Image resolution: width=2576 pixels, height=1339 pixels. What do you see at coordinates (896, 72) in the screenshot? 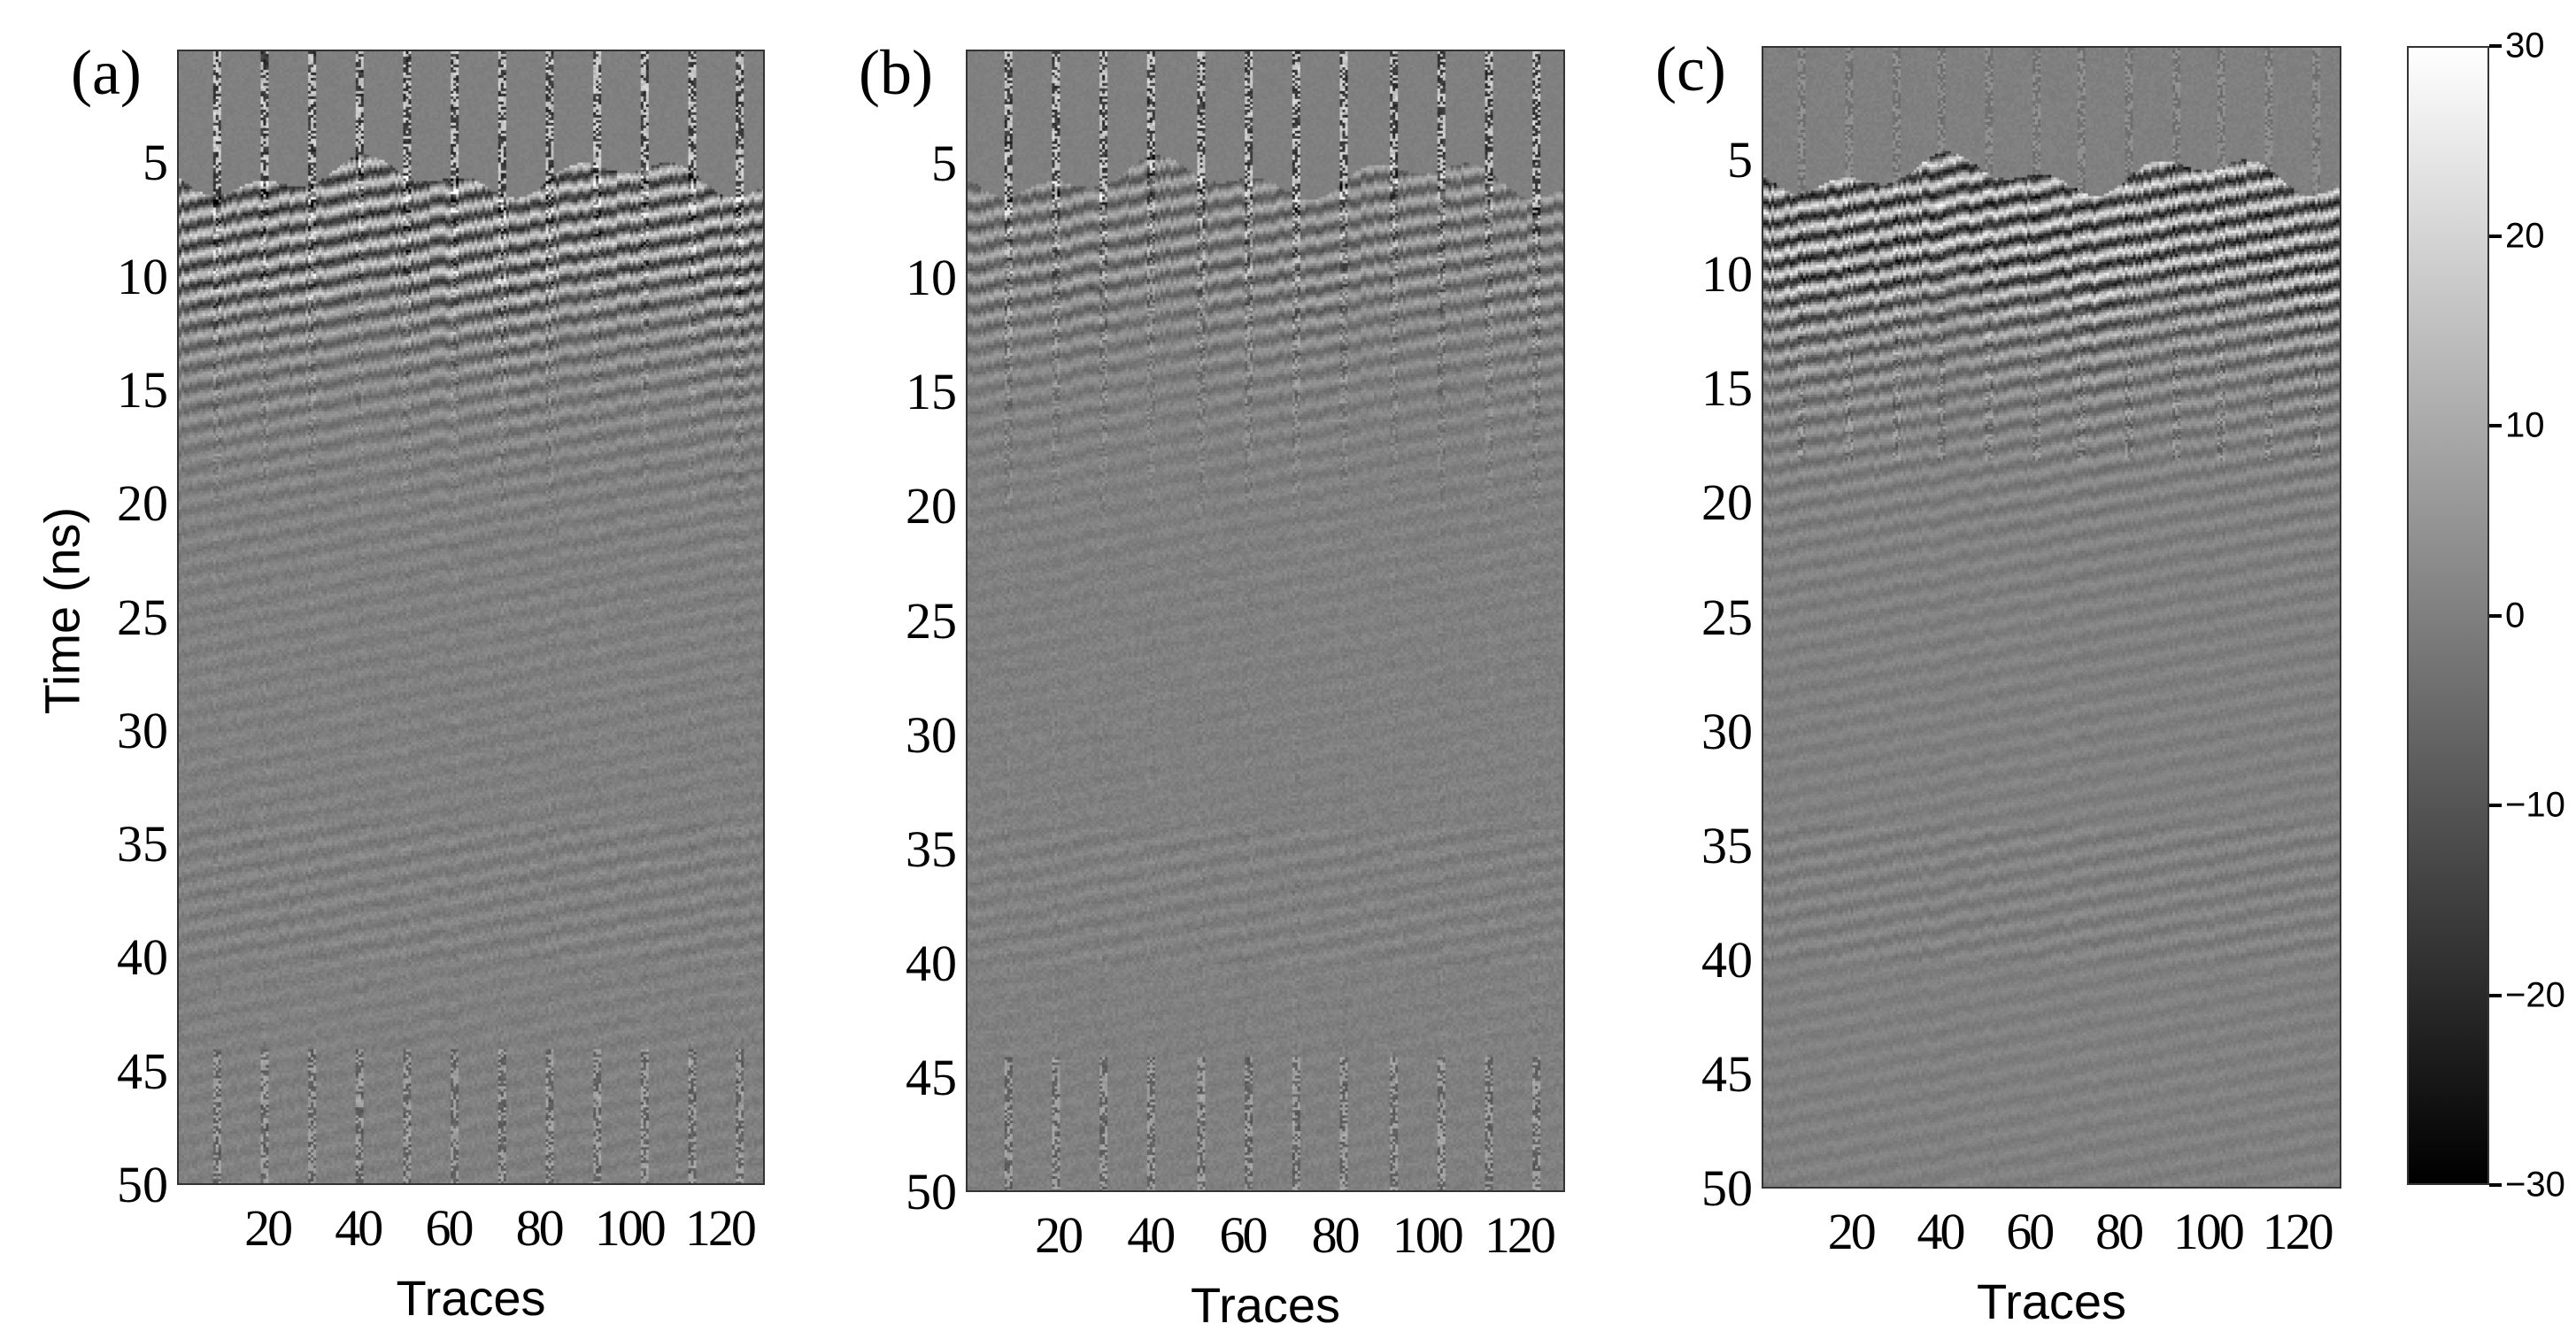
I see `panel-label: (b)` at bounding box center [896, 72].